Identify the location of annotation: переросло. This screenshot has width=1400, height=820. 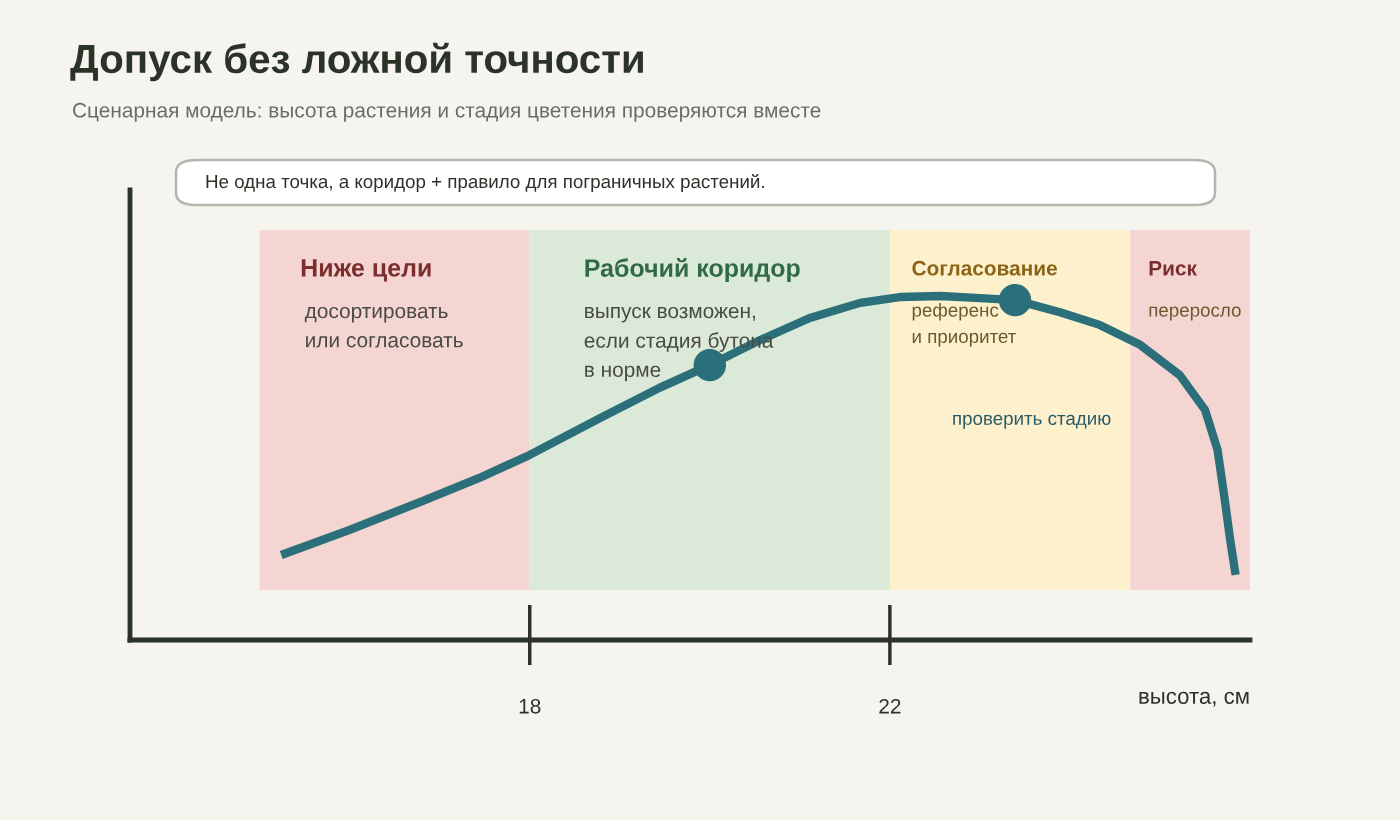
(1195, 313).